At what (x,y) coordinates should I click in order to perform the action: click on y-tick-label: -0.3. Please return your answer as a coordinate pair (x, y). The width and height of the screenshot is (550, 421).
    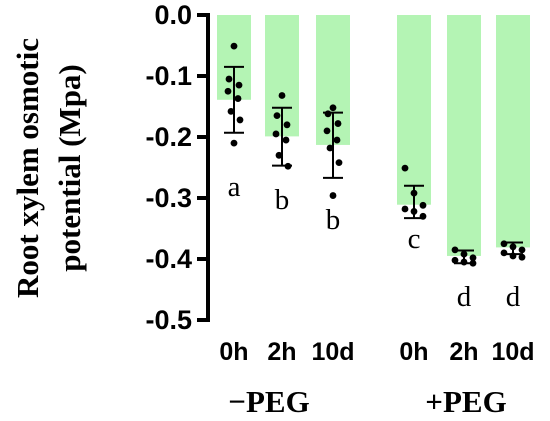
    Looking at the image, I should click on (168, 198).